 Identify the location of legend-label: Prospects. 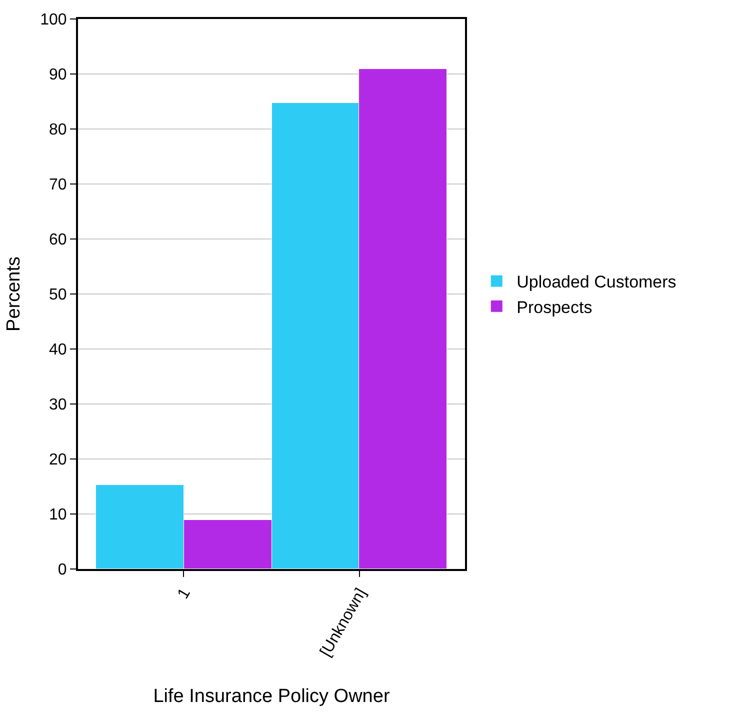
(554, 307).